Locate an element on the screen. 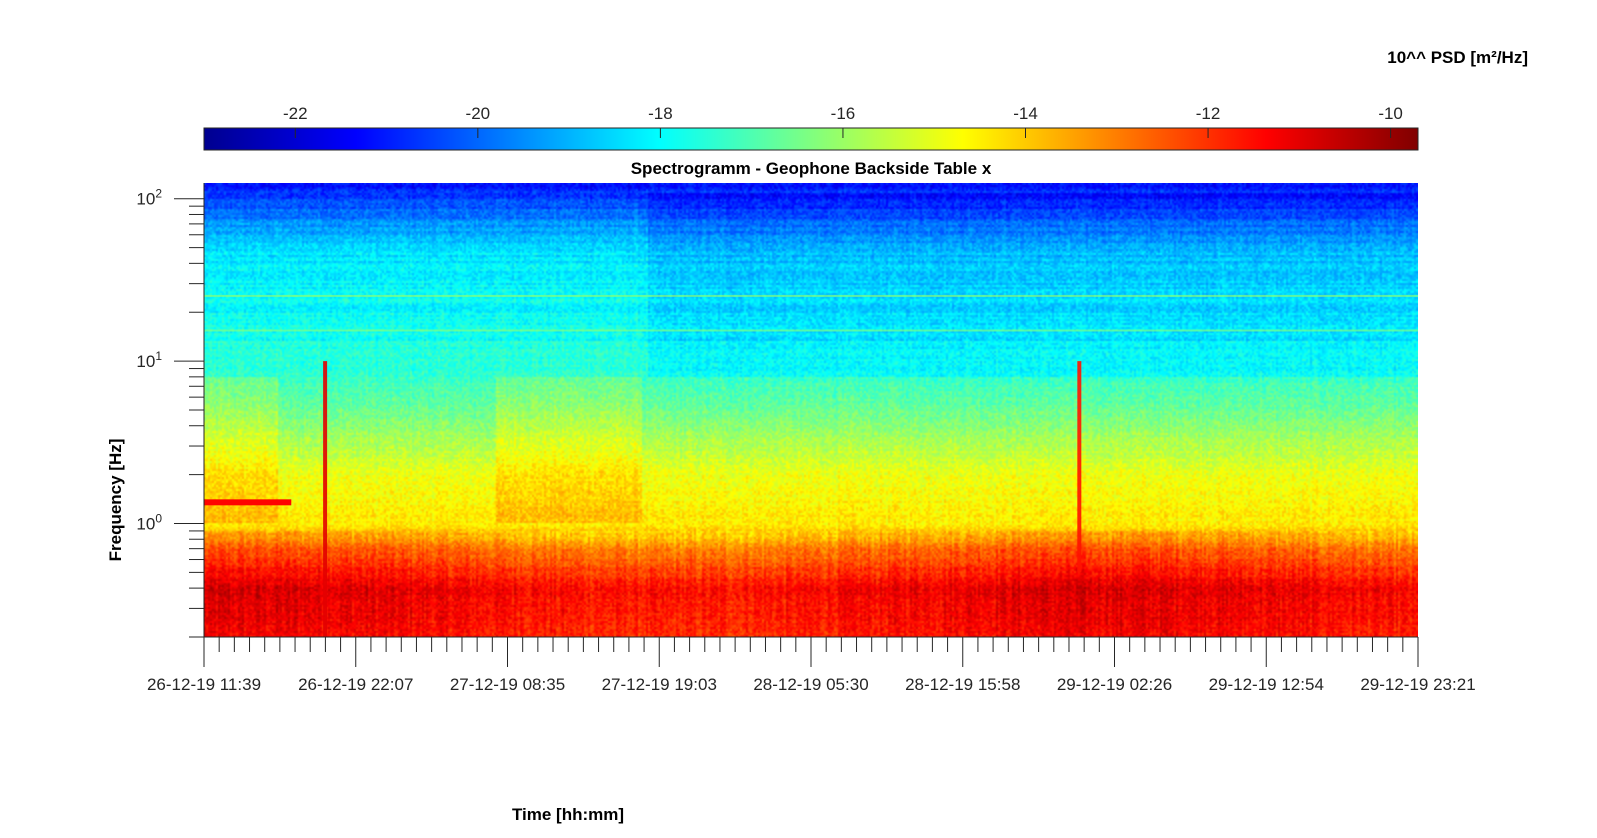 This screenshot has width=1597, height=838. y-axis: 10⁰ 10¹ 10² is located at coordinates (170, 410).